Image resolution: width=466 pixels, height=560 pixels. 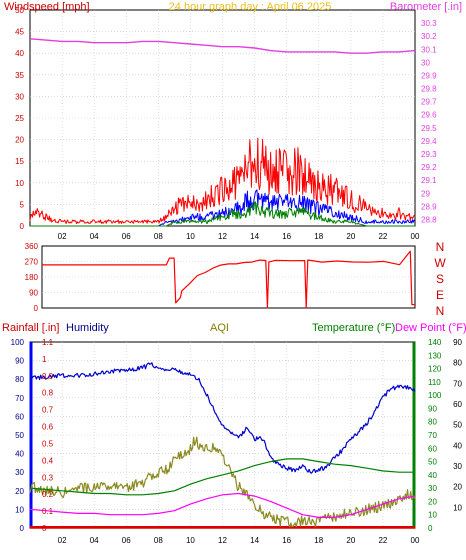 What do you see at coordinates (22, 528) in the screenshot?
I see `humidity-y-tick: 0` at bounding box center [22, 528].